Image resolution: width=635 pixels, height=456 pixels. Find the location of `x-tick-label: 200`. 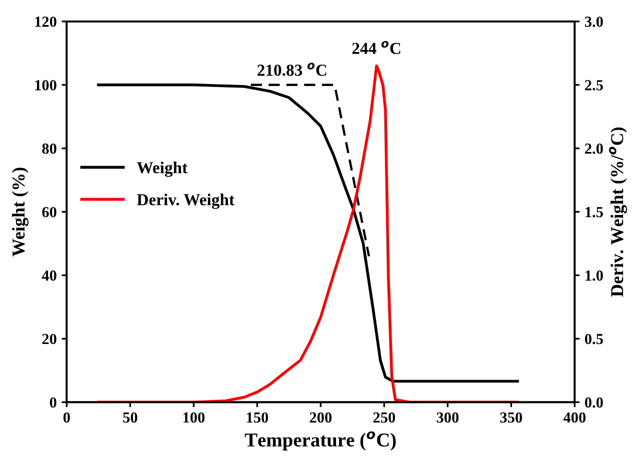

x-tick-label: 200 is located at coordinates (321, 417).